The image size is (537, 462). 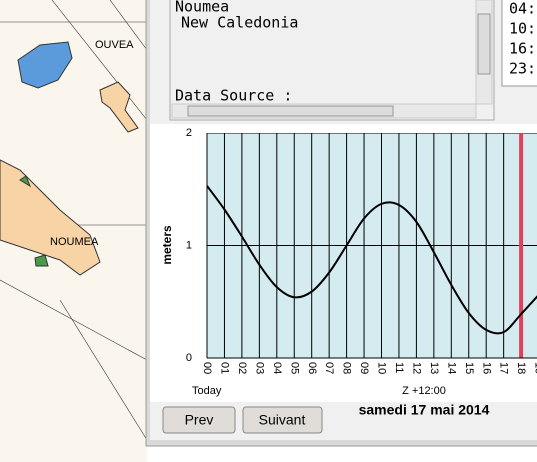 What do you see at coordinates (364, 368) in the screenshot?
I see `x-tick-label: 09` at bounding box center [364, 368].